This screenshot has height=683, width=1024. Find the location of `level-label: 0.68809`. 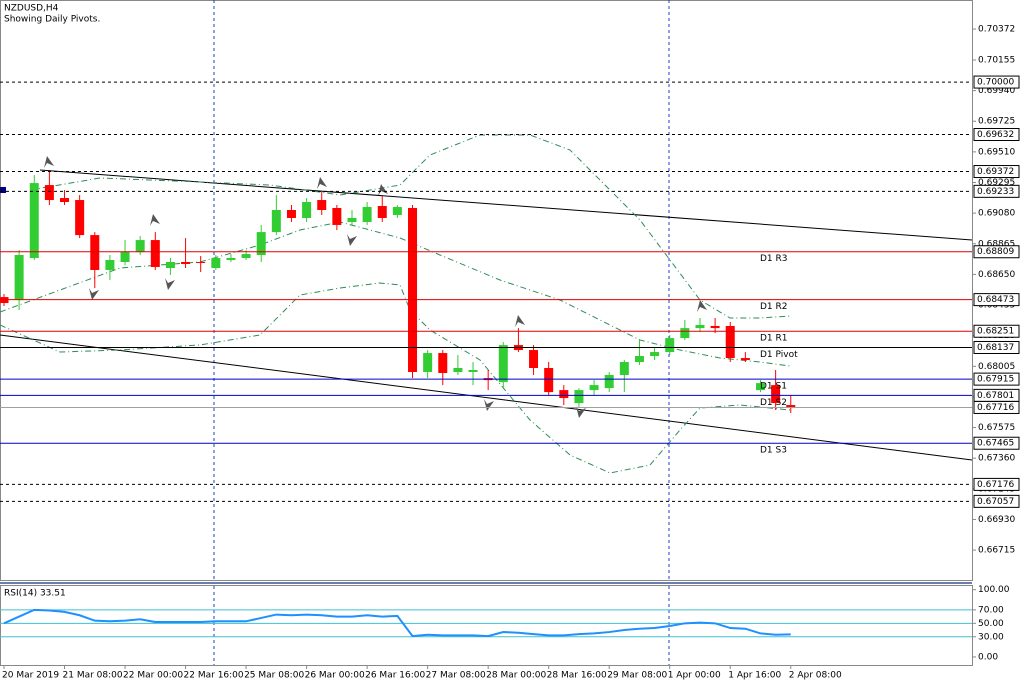

level-label: 0.68809 is located at coordinates (995, 252).